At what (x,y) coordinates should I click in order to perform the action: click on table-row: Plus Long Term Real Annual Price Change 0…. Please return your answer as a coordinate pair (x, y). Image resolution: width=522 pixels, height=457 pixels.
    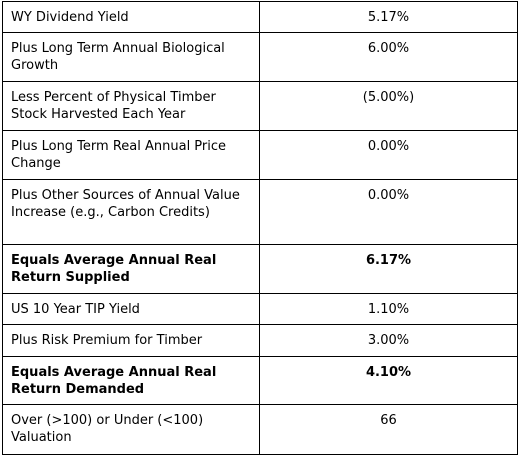
    Looking at the image, I should click on (260, 155).